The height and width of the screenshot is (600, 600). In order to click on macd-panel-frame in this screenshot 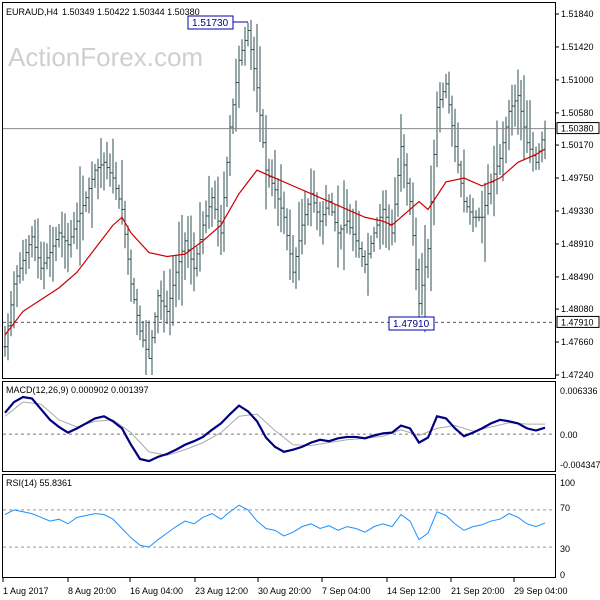, I will do `click(279, 426)`.